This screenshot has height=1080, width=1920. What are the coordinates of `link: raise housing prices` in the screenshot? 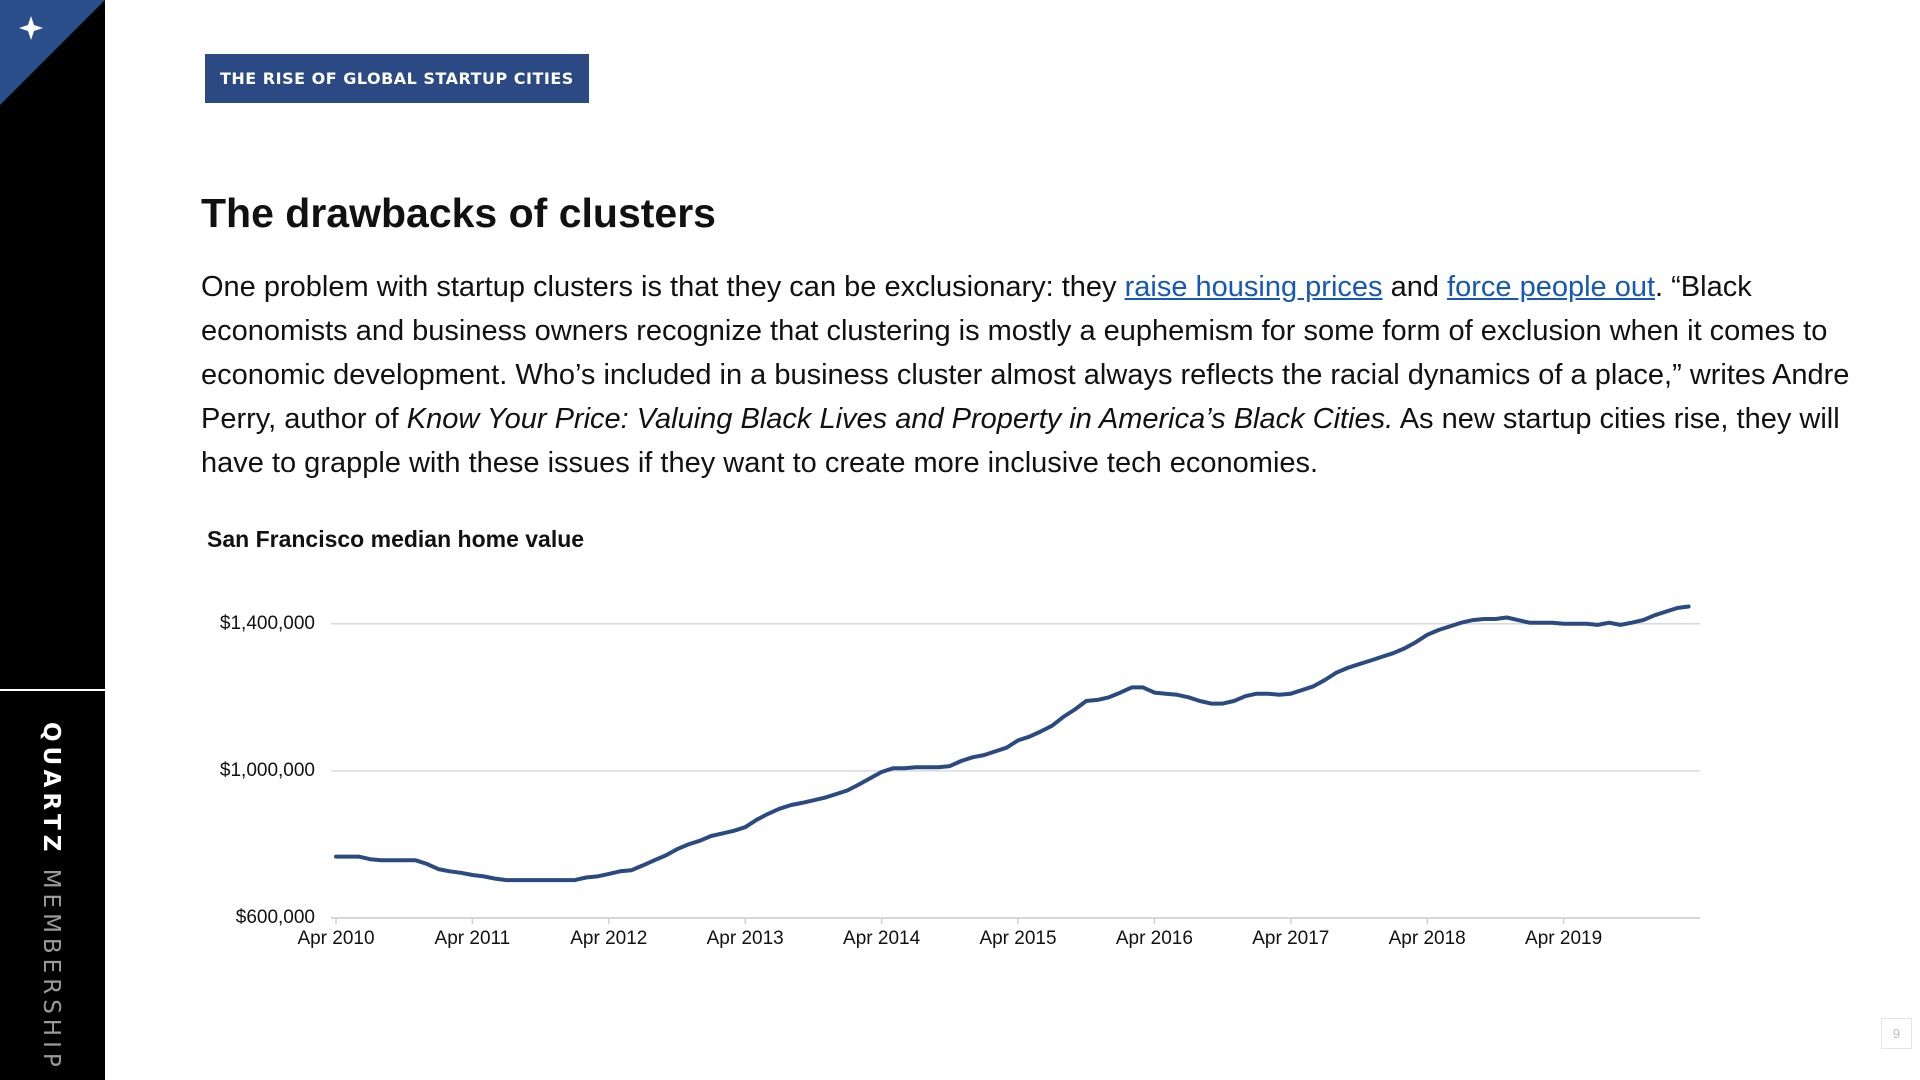 It's located at (1253, 287).